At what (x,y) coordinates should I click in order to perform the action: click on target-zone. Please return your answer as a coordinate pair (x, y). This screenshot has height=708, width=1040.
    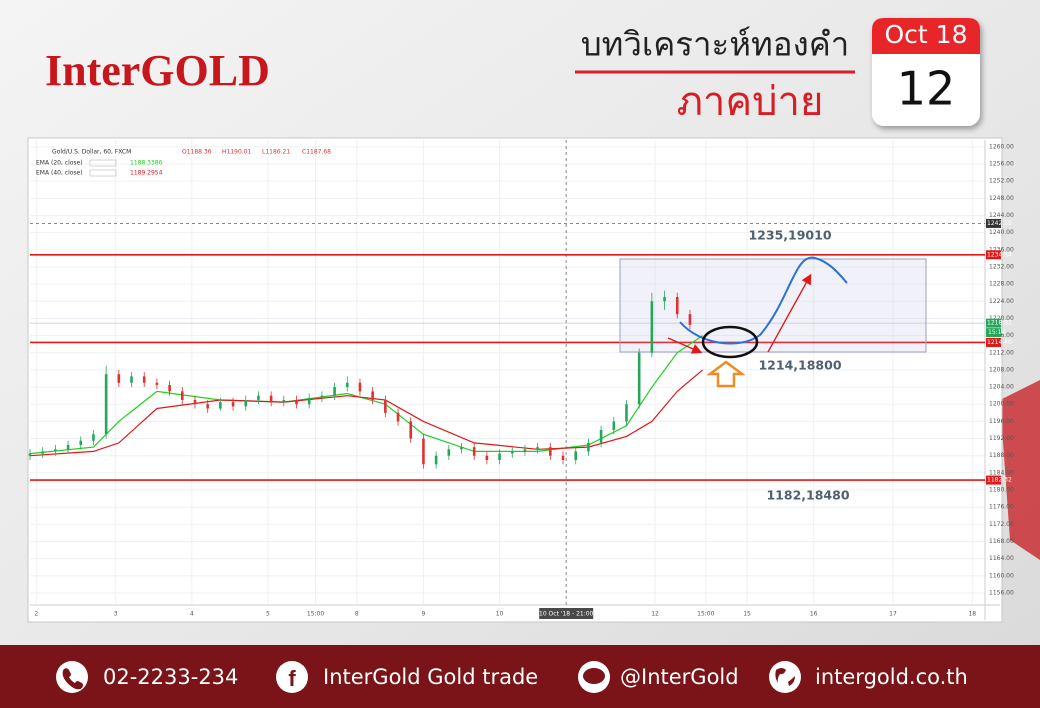
    Looking at the image, I should click on (773, 305).